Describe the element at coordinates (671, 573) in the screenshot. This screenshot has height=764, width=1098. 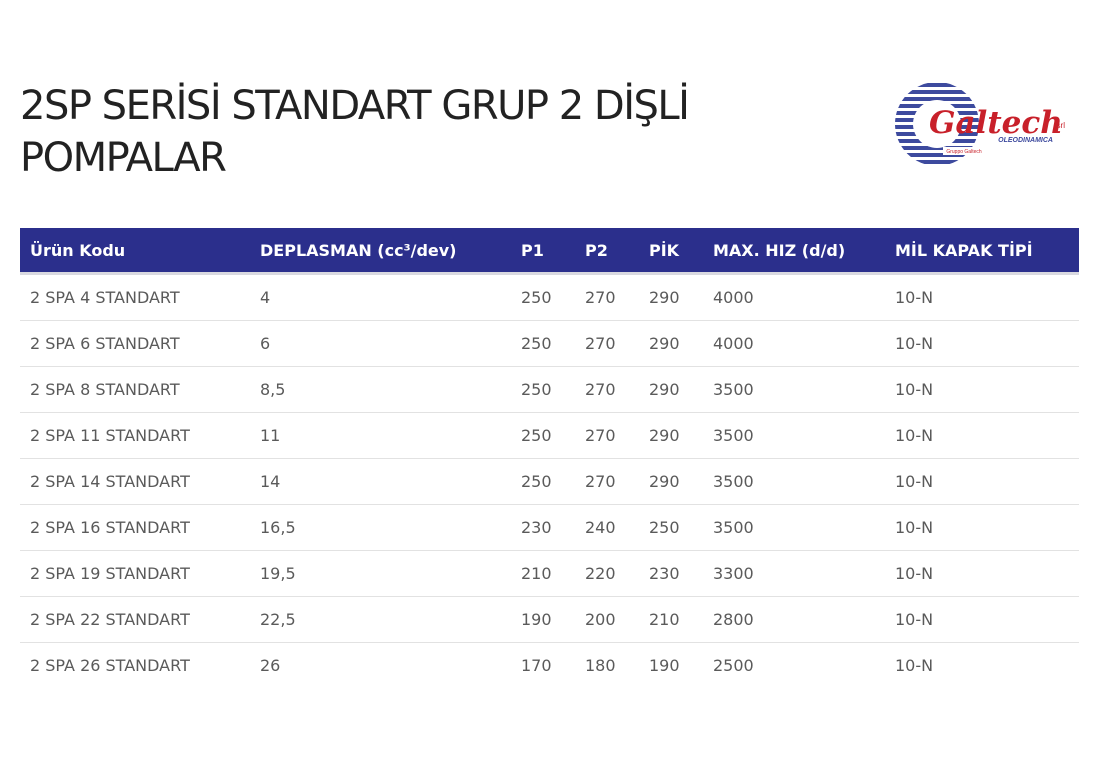
I see `cell-pik: 230` at that location.